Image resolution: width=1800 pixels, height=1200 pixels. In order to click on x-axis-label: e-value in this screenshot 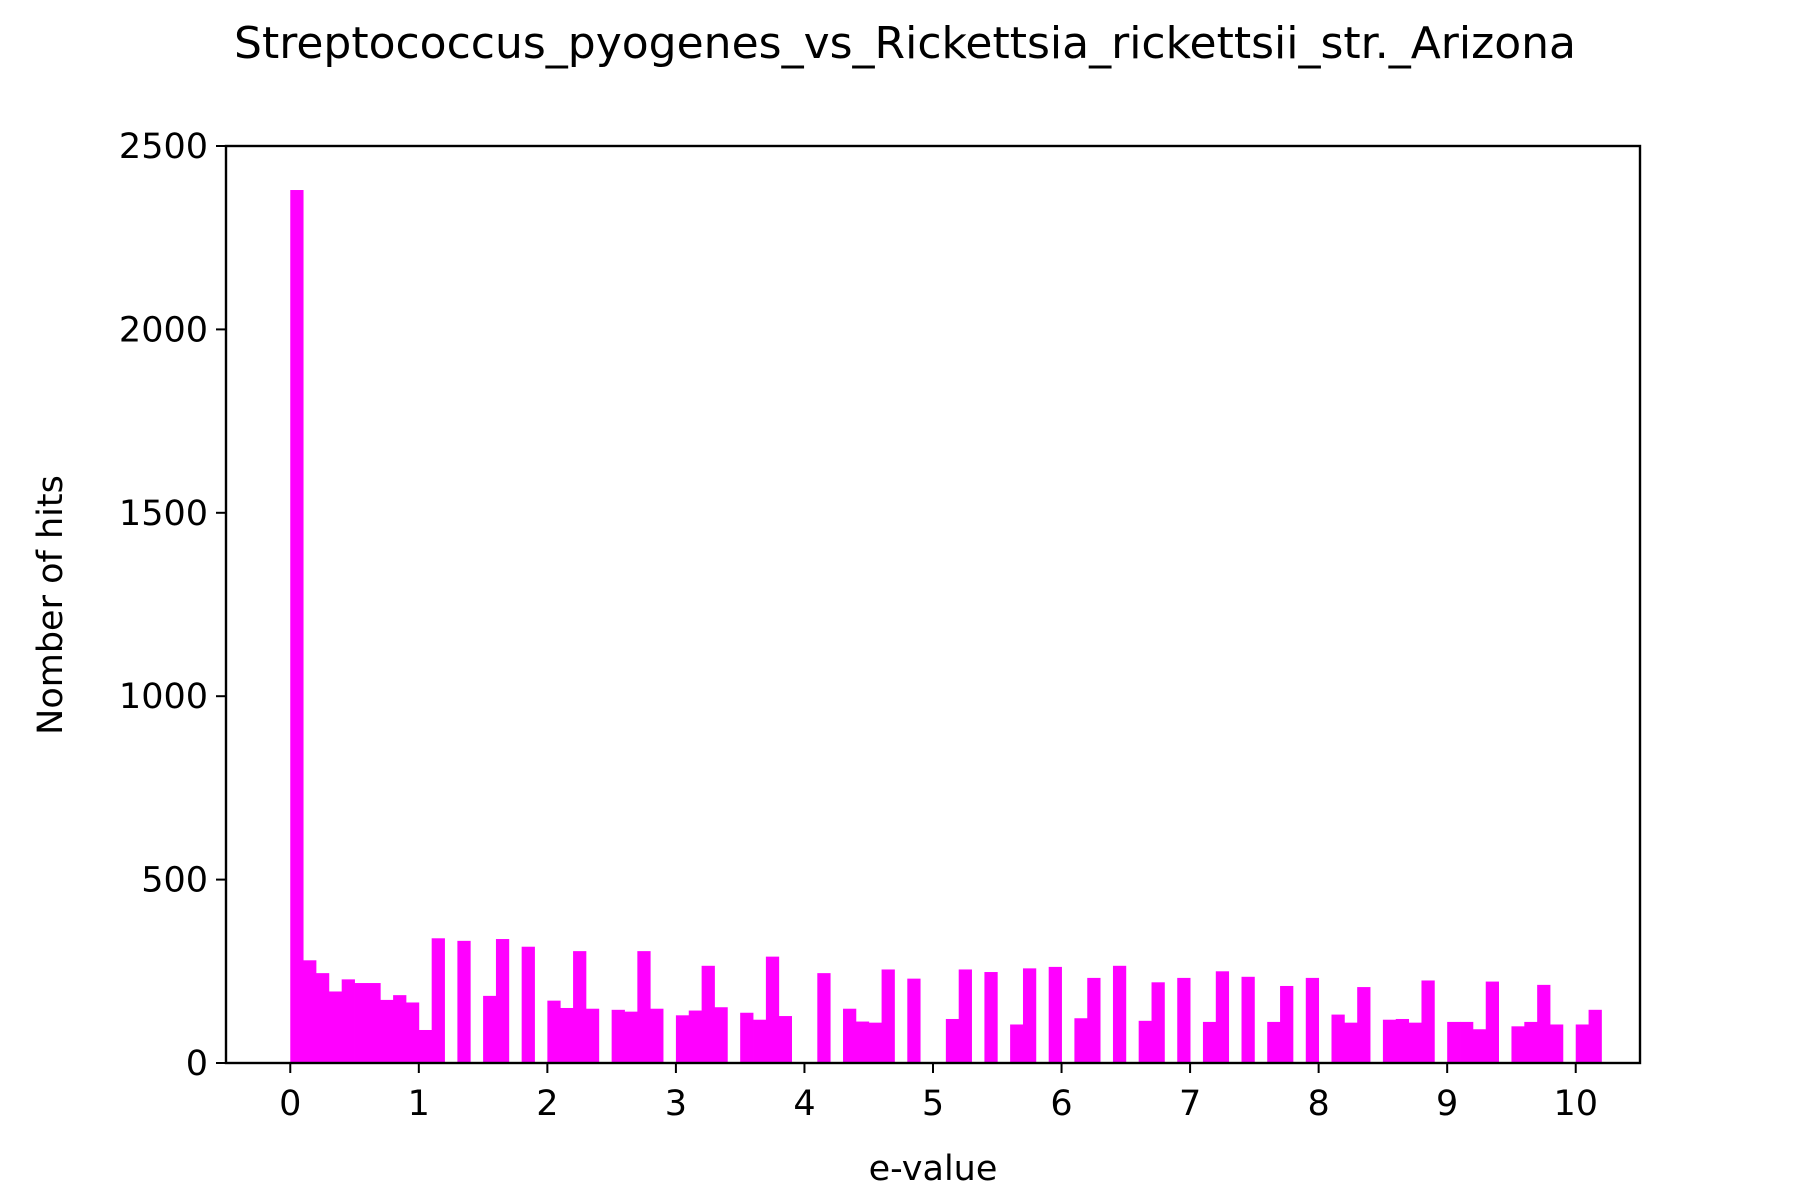, I will do `click(933, 1169)`.